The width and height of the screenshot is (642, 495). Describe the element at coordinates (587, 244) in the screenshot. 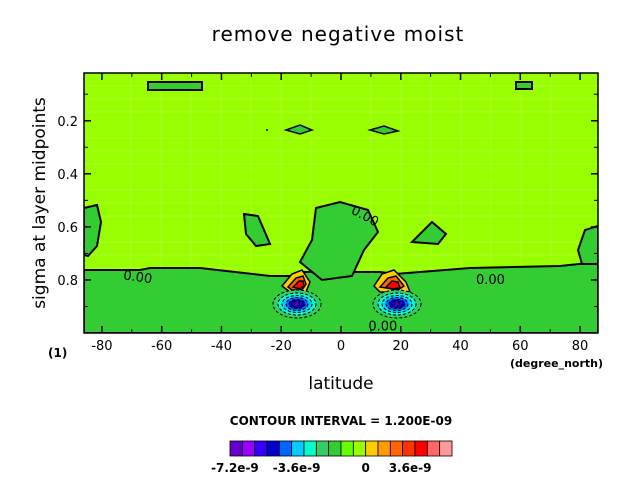

I see `right-edge-blob` at that location.